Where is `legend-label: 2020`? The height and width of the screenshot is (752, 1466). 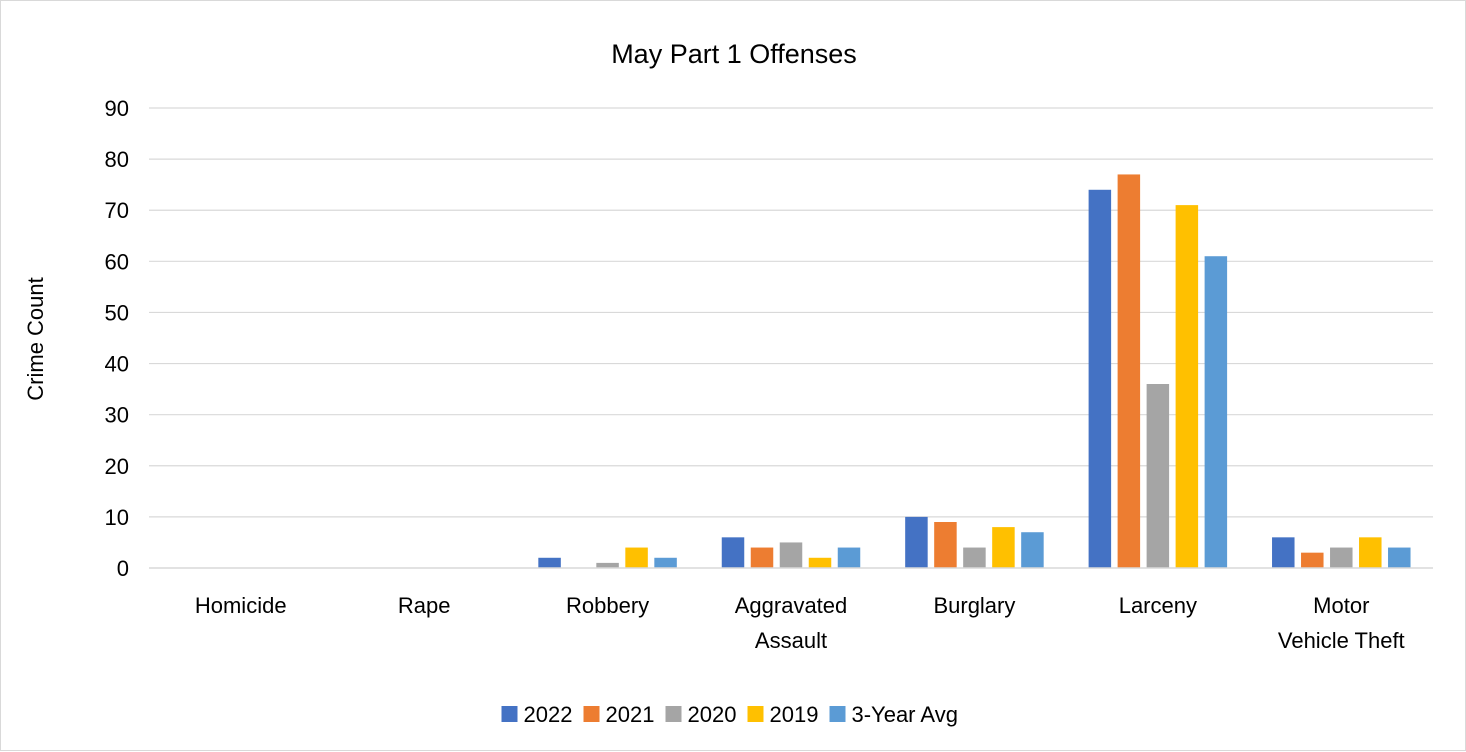
legend-label: 2020 is located at coordinates (712, 714).